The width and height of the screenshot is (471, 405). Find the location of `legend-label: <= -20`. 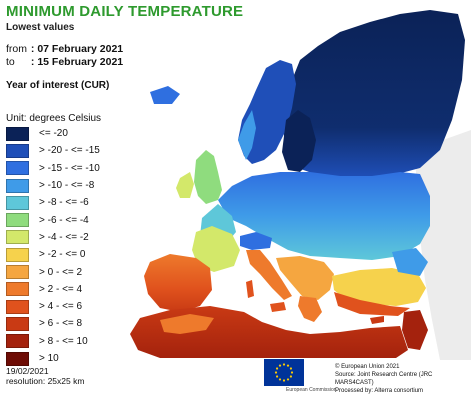

legend-label: <= -20 is located at coordinates (53, 134).